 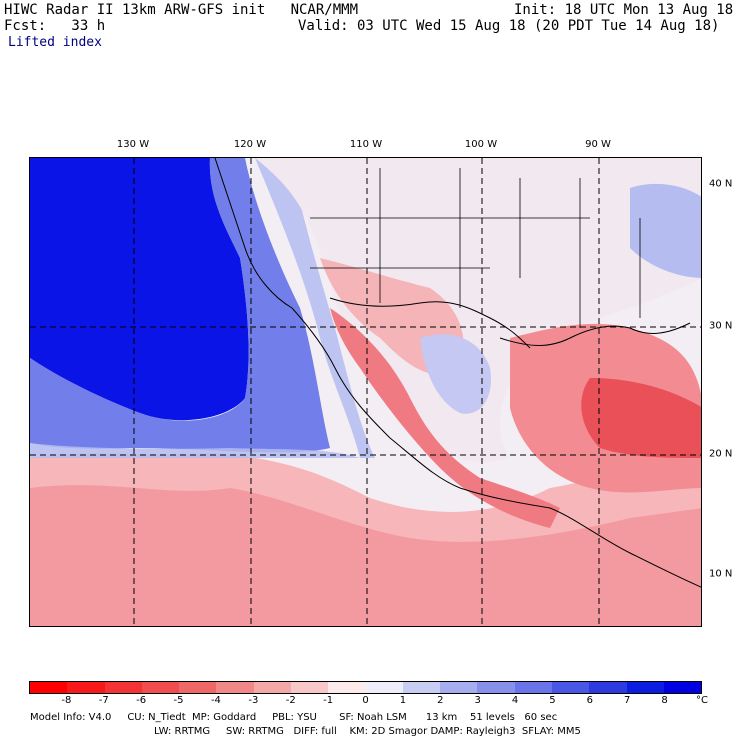 What do you see at coordinates (55, 26) in the screenshot?
I see `header-forecast-hour: Fcst: 33 h` at bounding box center [55, 26].